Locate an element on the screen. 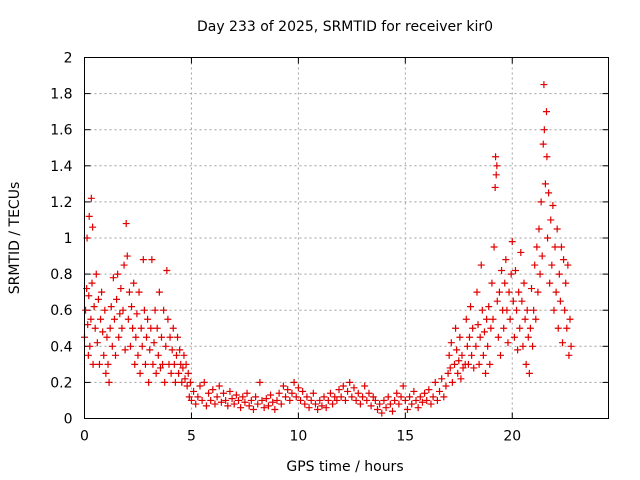 The width and height of the screenshot is (640, 480). y-tick-label: 0 is located at coordinates (68, 420).